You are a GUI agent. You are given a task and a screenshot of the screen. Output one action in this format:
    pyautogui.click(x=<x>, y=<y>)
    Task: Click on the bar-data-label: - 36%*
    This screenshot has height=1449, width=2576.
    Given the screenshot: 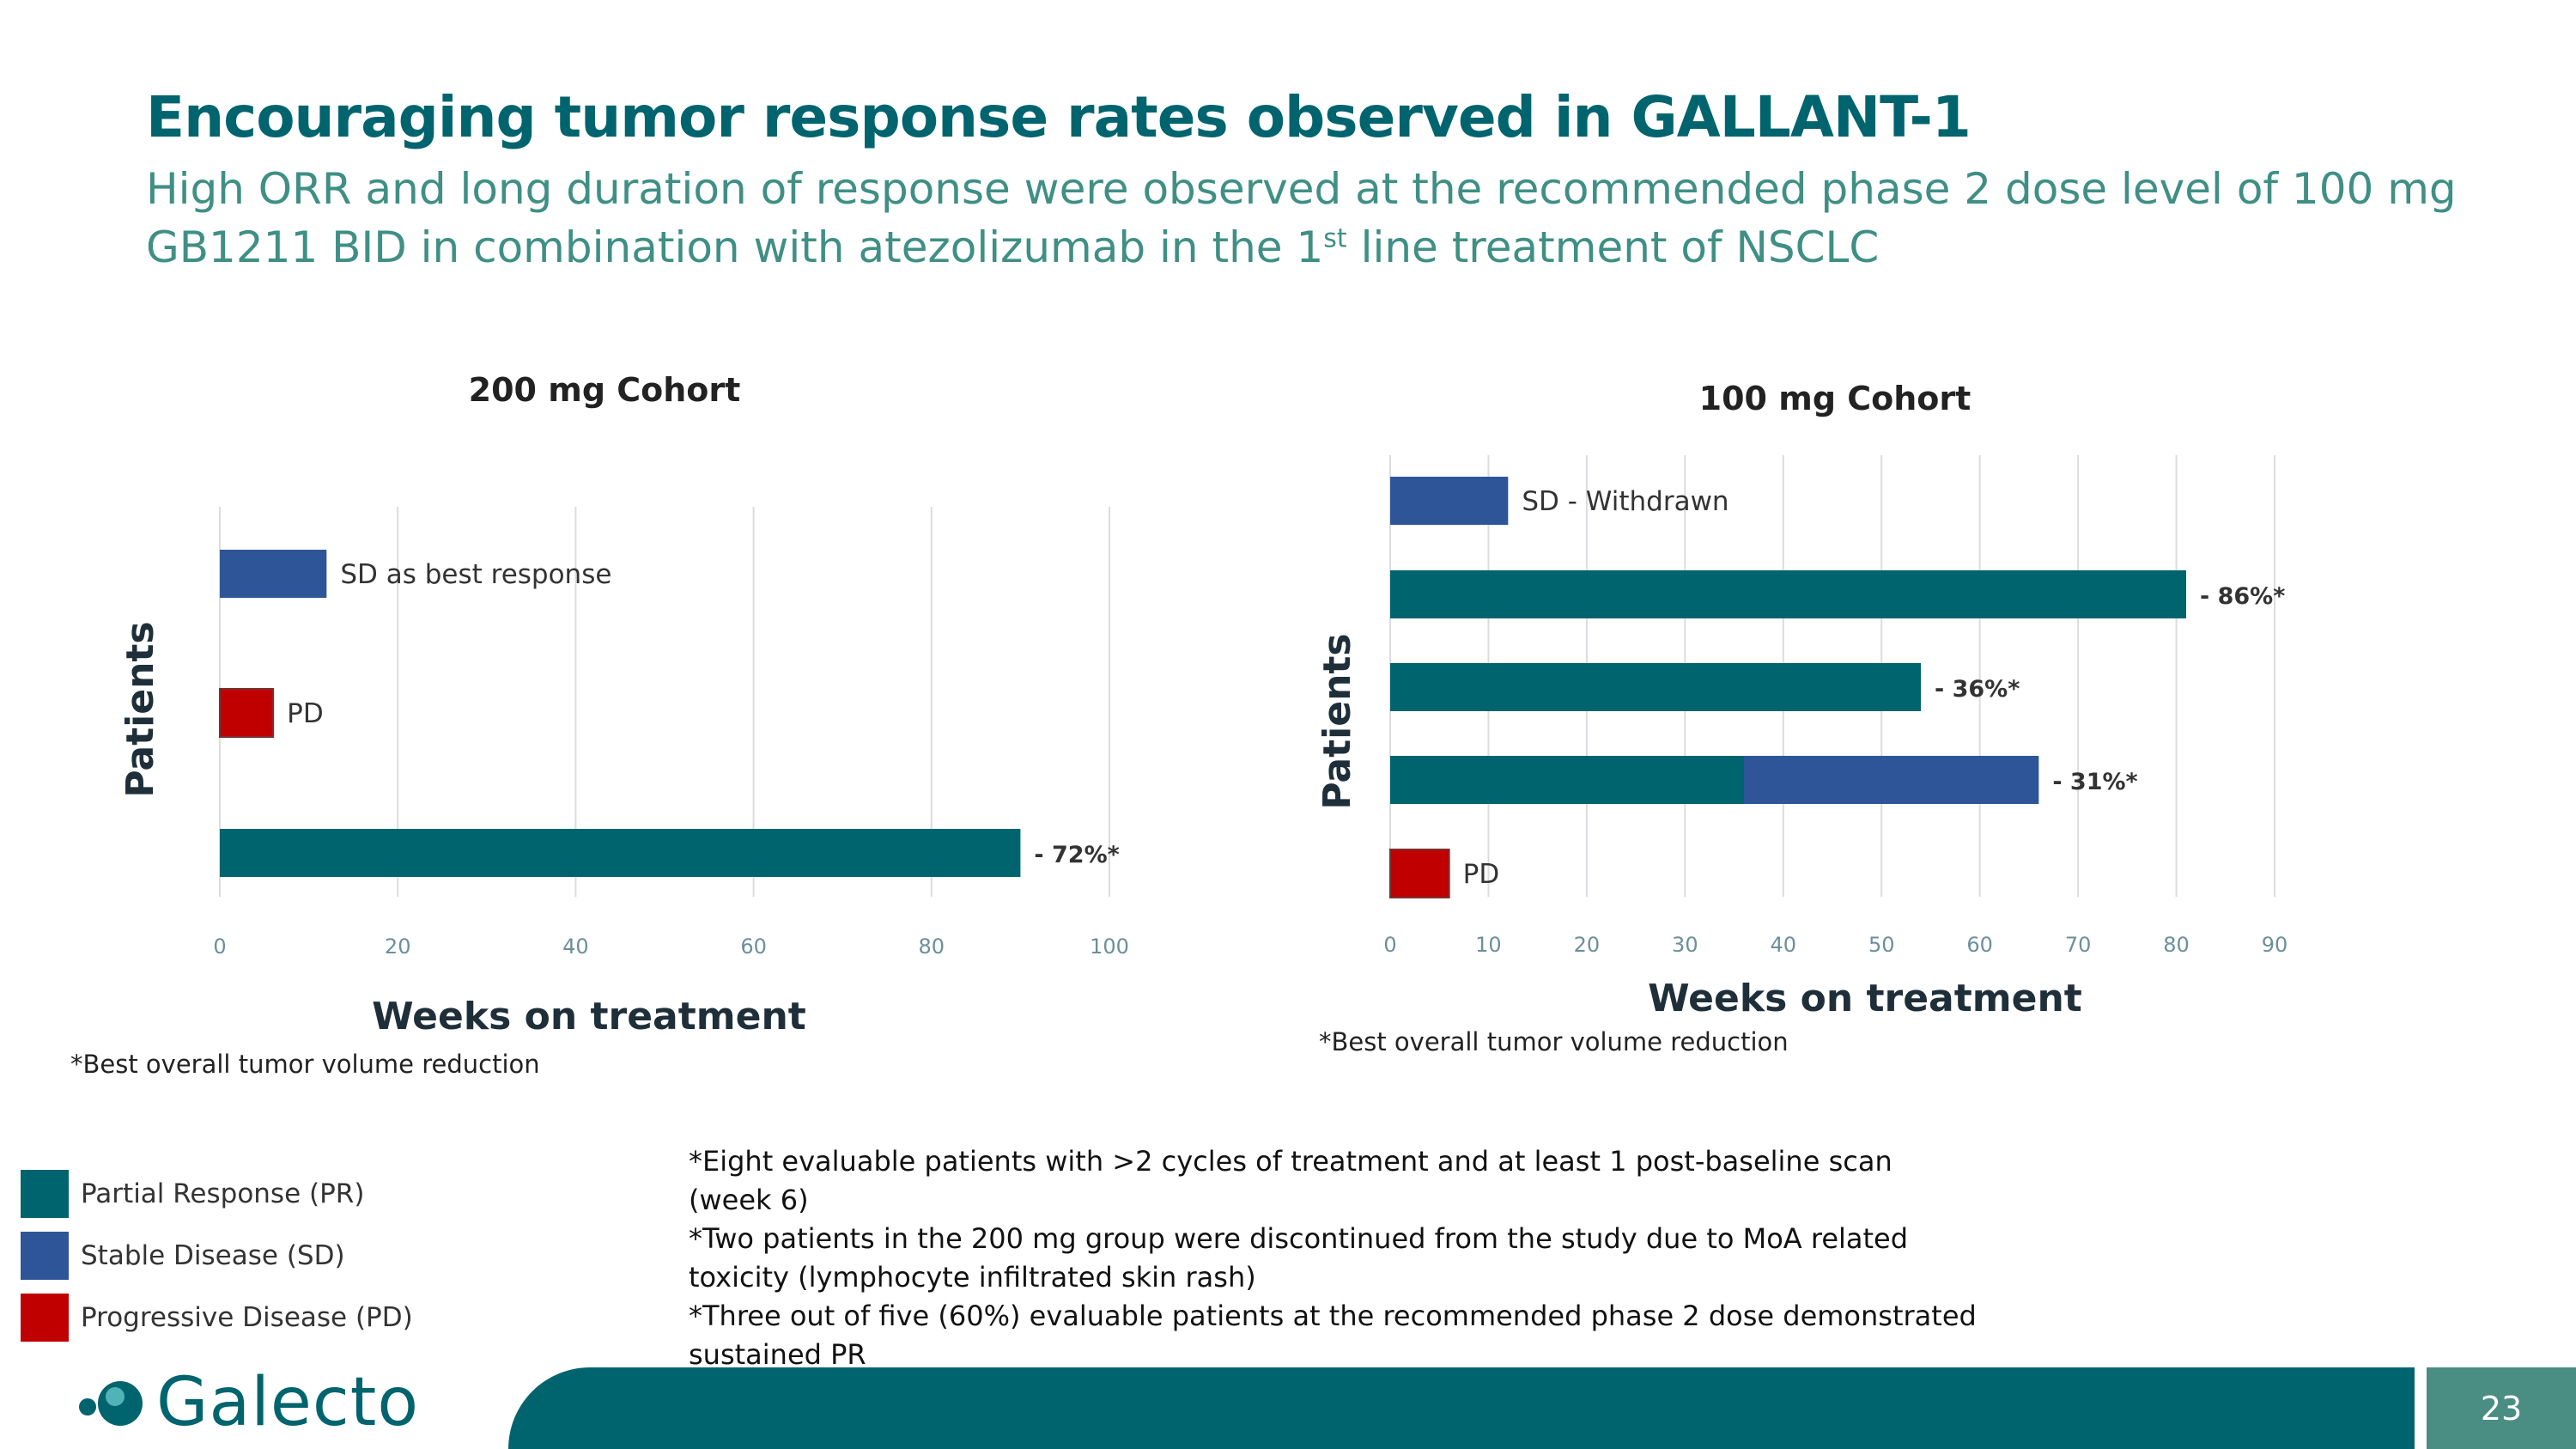 What is the action you would take?
    pyautogui.click(x=1977, y=689)
    